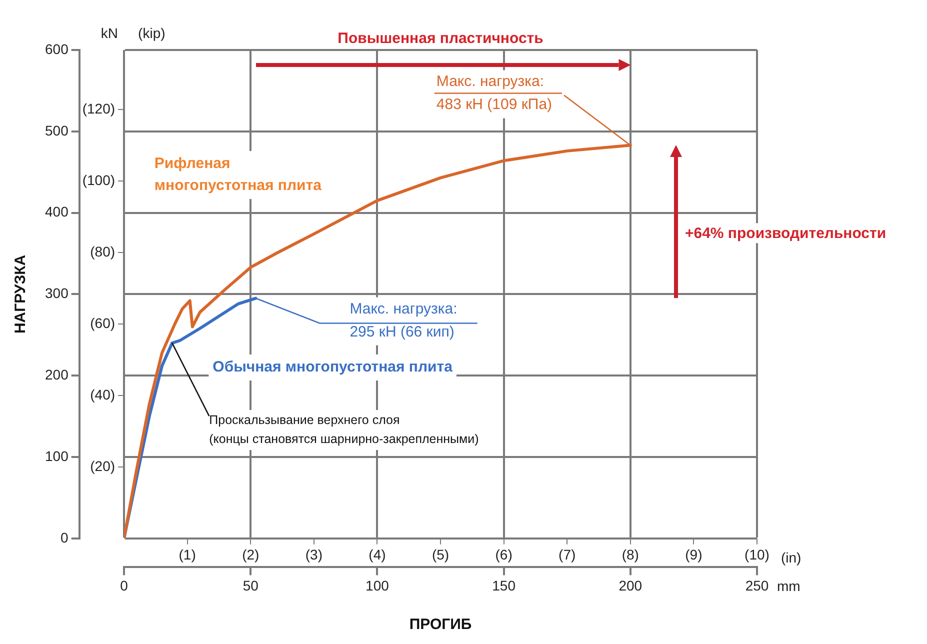 This screenshot has width=927, height=644. I want to click on x-tick-label: 250, so click(757, 585).